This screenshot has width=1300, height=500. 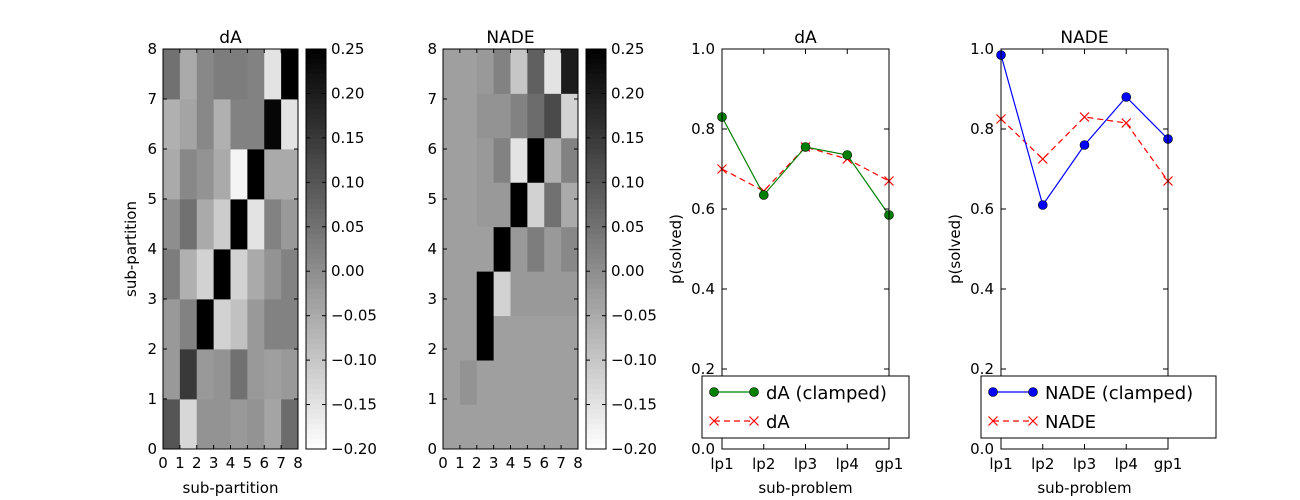 I want to click on y-axis-label: sub-partition, so click(x=131, y=249).